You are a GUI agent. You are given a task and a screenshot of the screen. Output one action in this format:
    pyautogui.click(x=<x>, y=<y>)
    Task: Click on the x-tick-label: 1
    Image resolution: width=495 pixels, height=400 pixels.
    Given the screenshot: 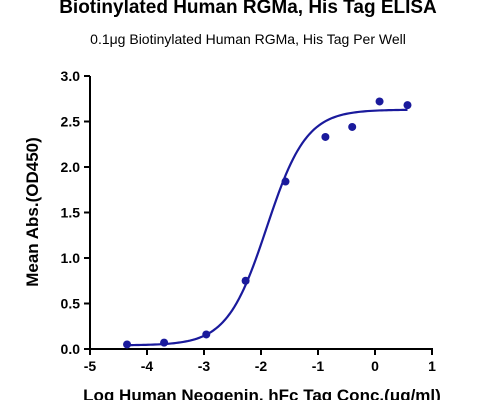 What is the action you would take?
    pyautogui.click(x=432, y=366)
    